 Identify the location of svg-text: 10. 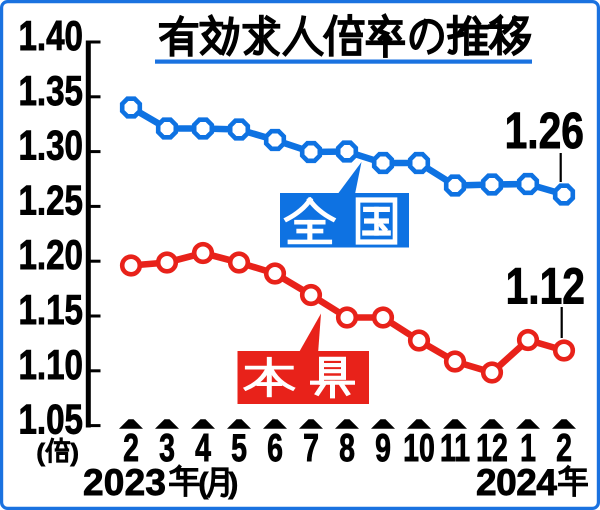
(419, 448).